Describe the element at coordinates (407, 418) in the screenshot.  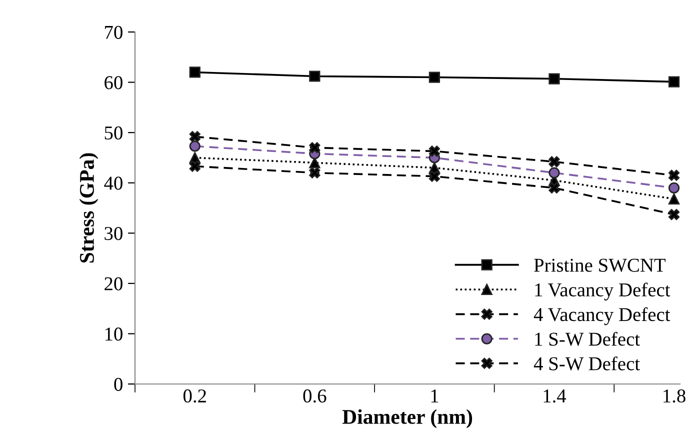
I see `x-axis-title: Diameter (nm)` at that location.